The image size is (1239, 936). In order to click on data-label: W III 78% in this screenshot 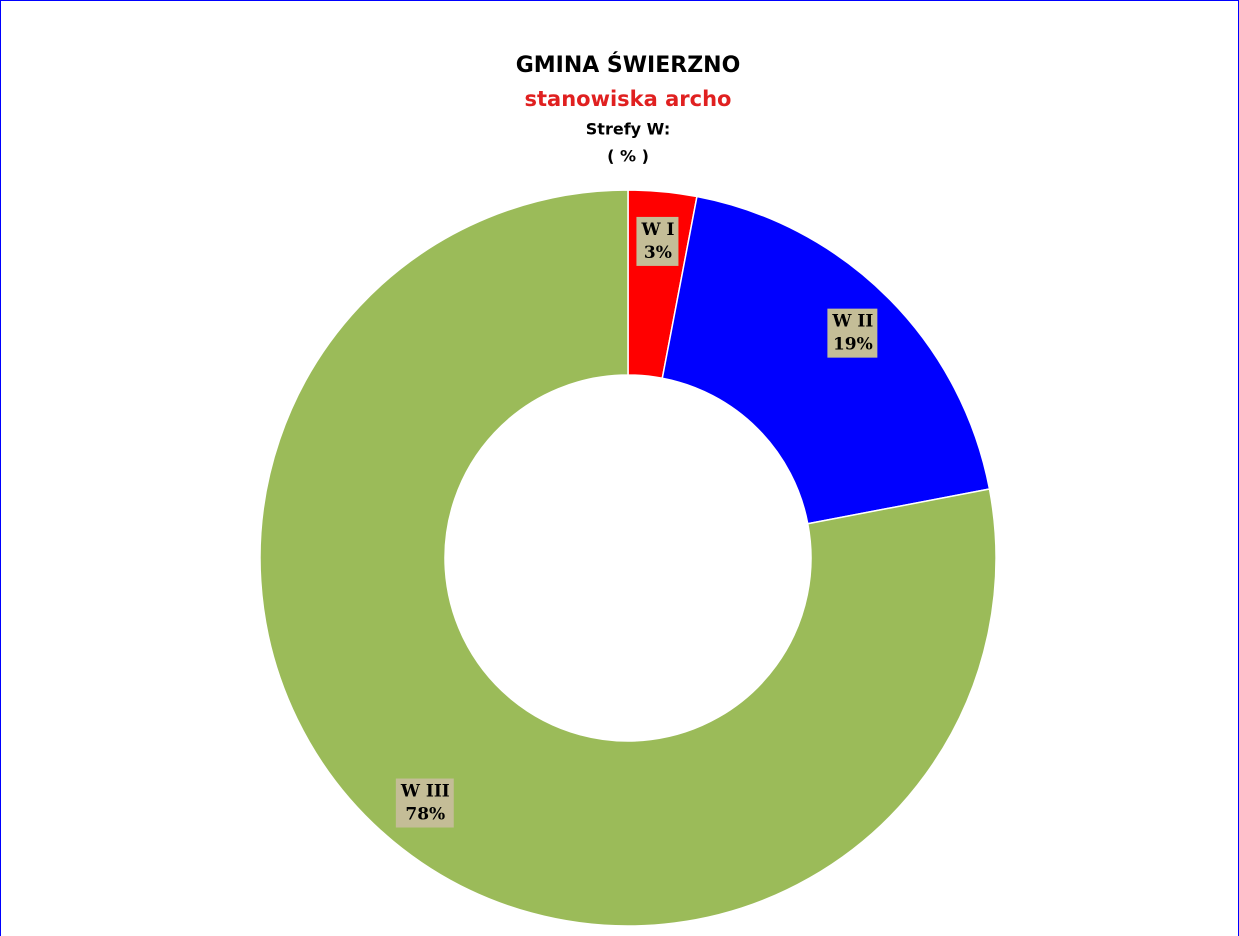, I will do `click(424, 803)`.